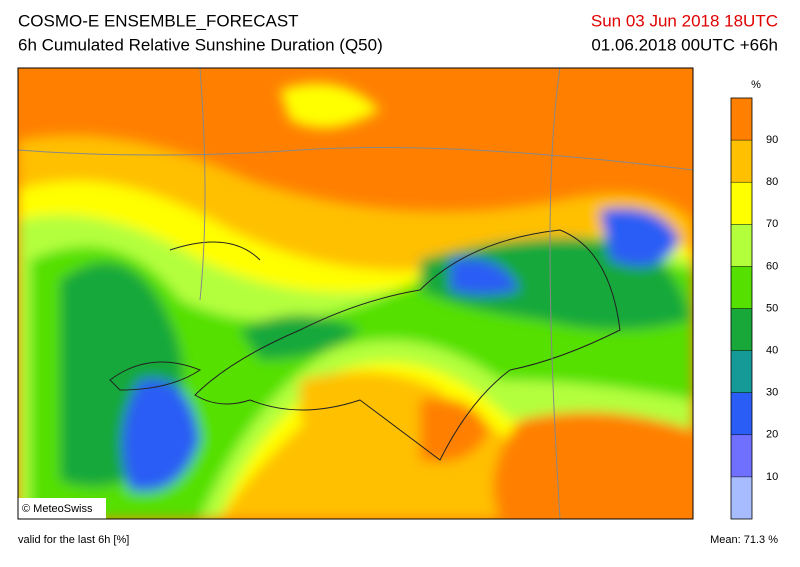  I want to click on colorbar-tick-label: 10, so click(772, 477).